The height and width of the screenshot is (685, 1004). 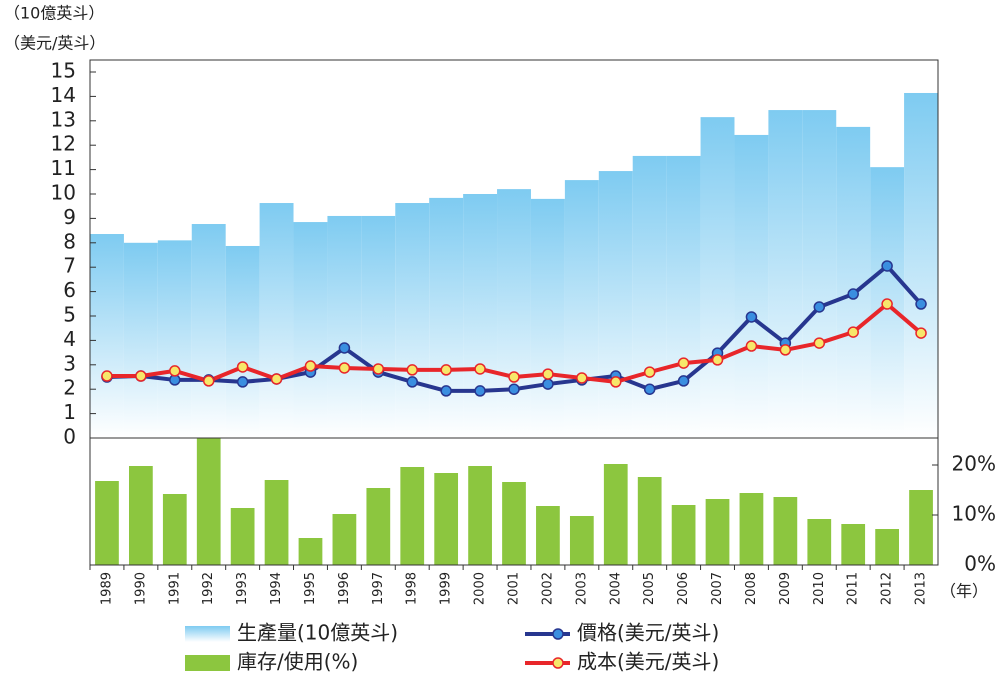 What do you see at coordinates (615, 588) in the screenshot?
I see `x-tick-label: 2004` at bounding box center [615, 588].